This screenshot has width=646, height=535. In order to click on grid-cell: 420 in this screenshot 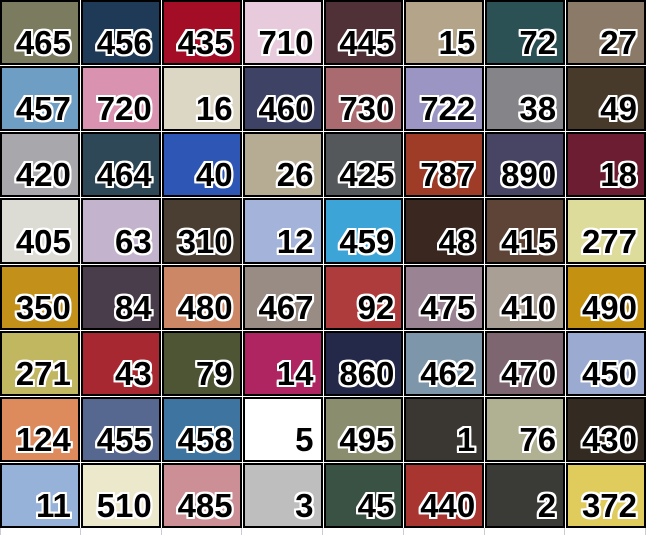, I will do `click(40, 165)`.